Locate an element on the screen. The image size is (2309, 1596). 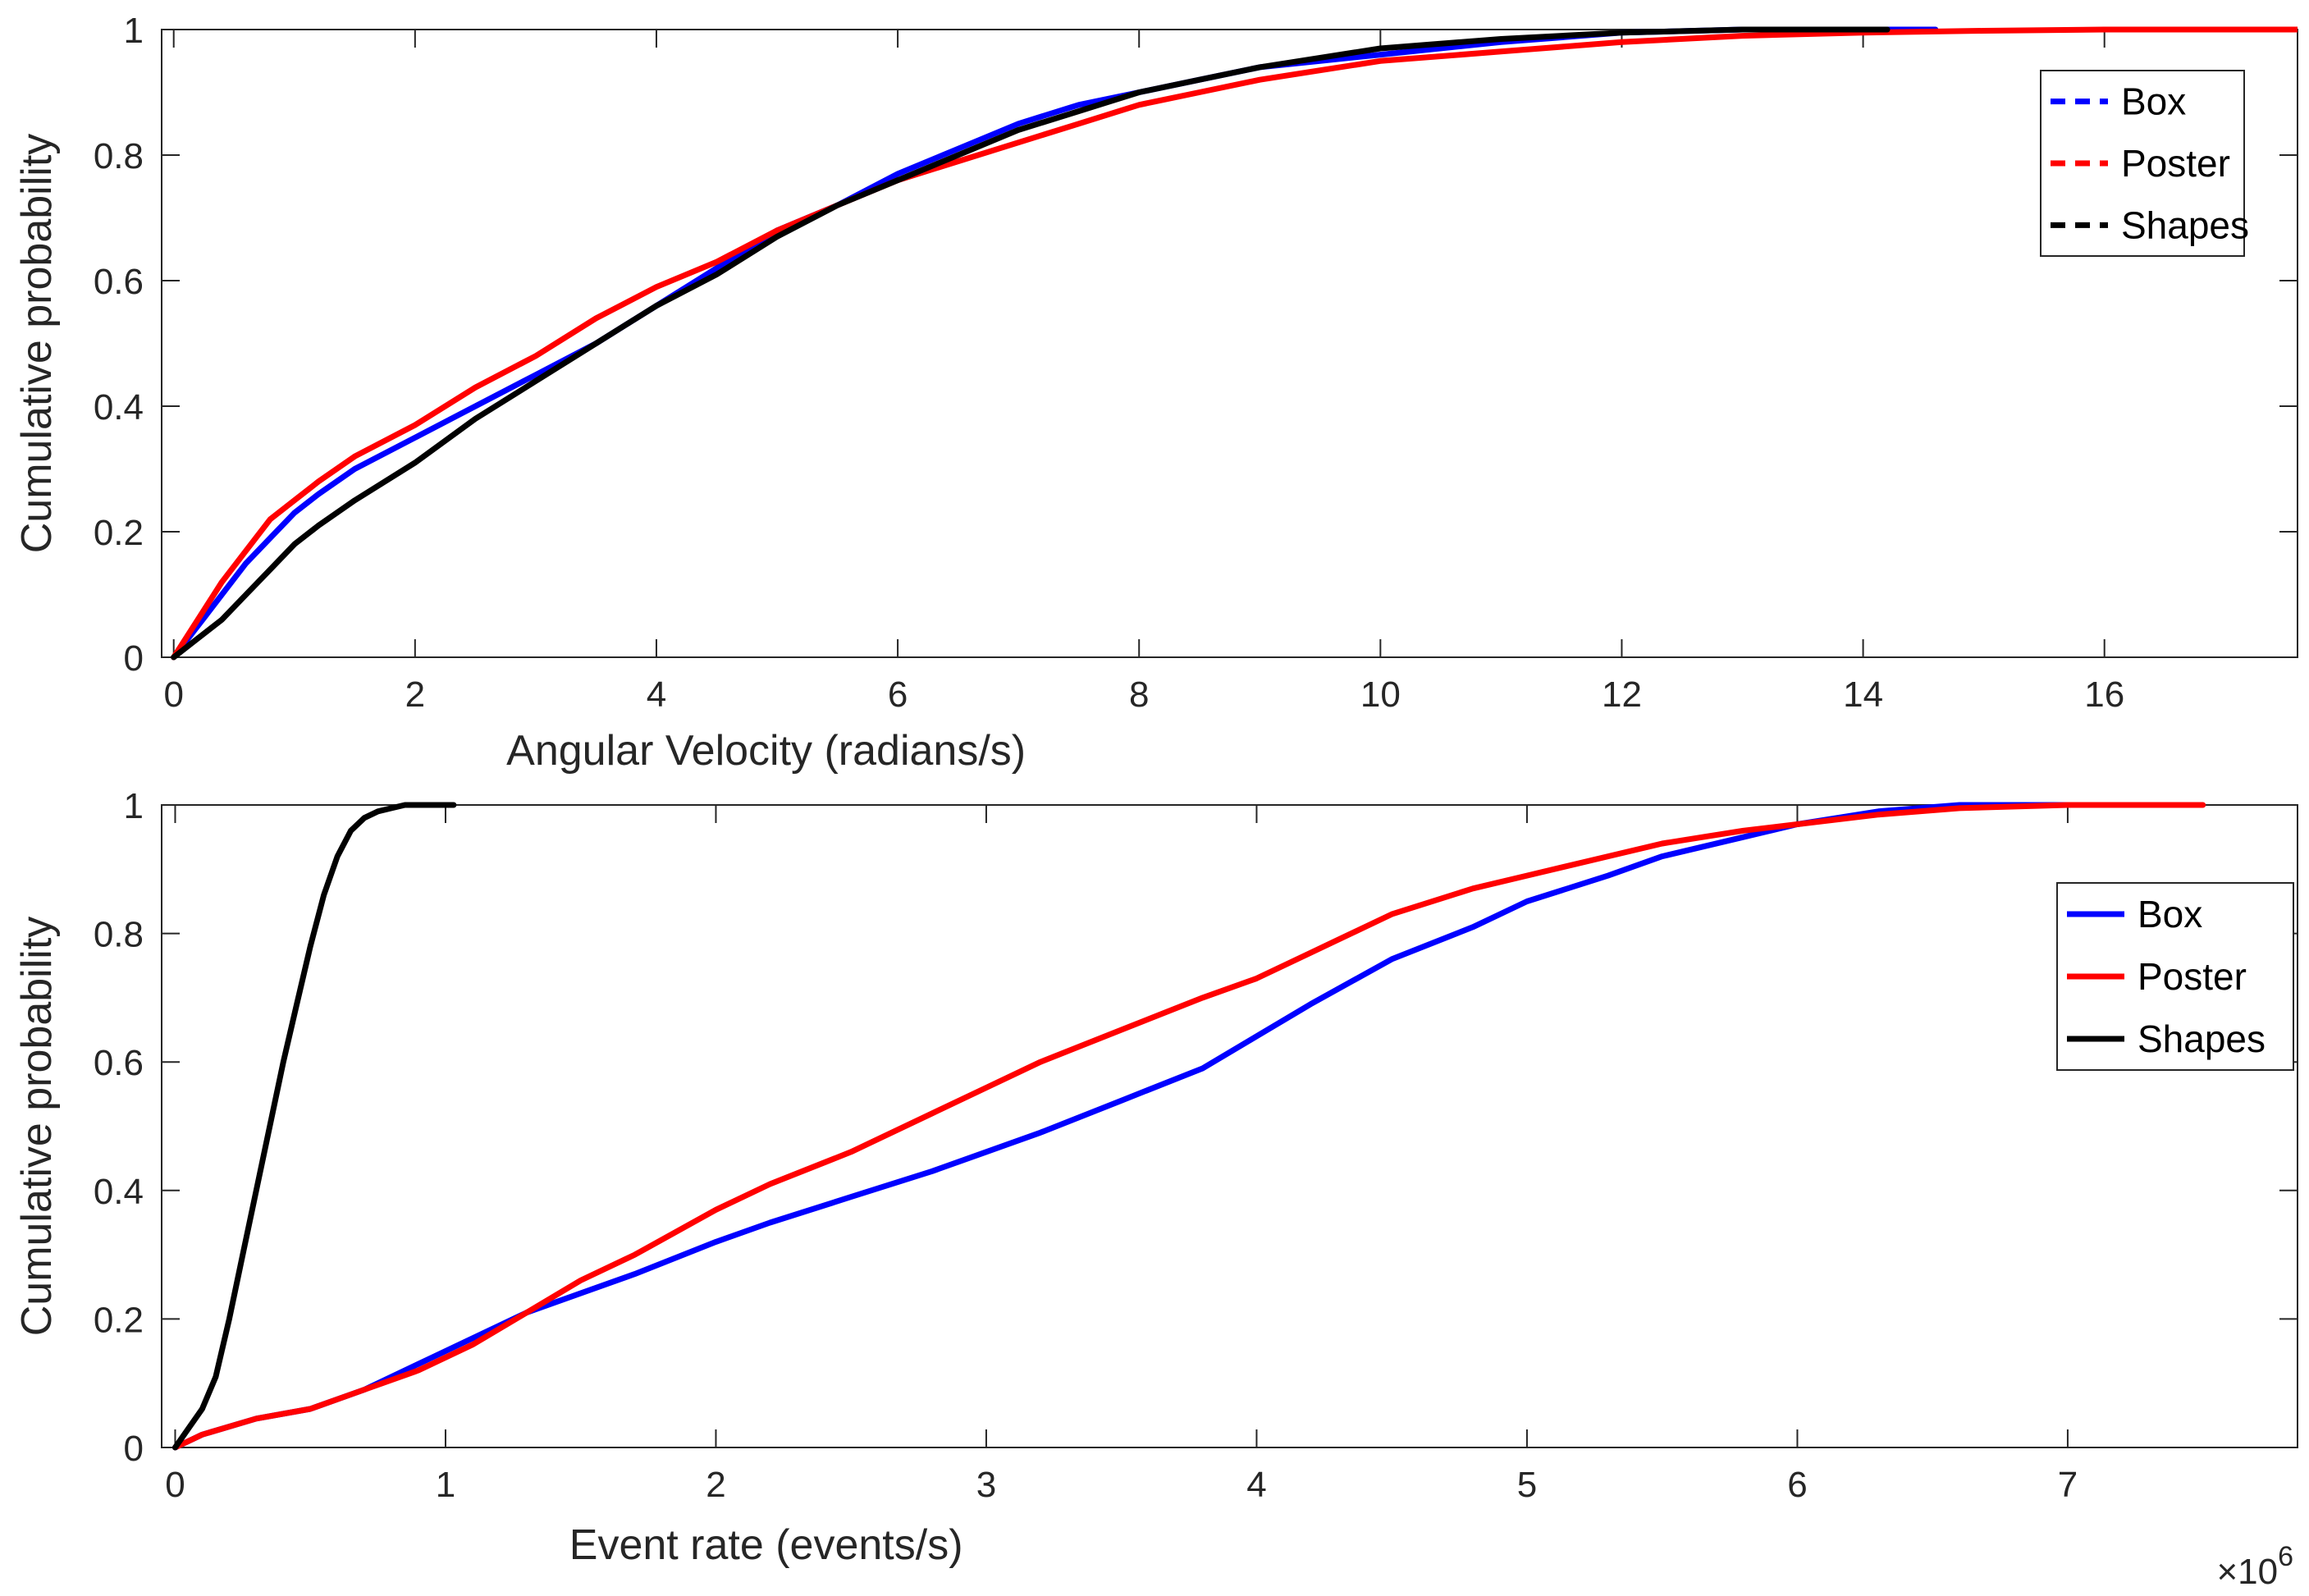
x-tick-label: 14 is located at coordinates (1863, 695).